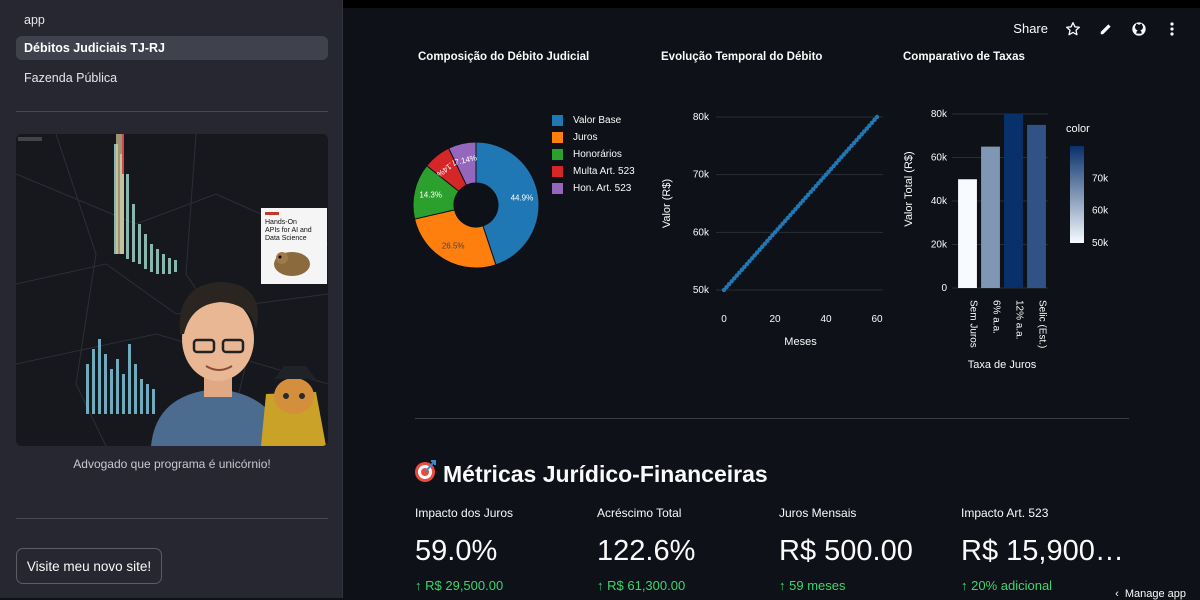  Describe the element at coordinates (1002, 365) in the screenshot. I see `x-axis-label: Taxa de Juros` at that location.